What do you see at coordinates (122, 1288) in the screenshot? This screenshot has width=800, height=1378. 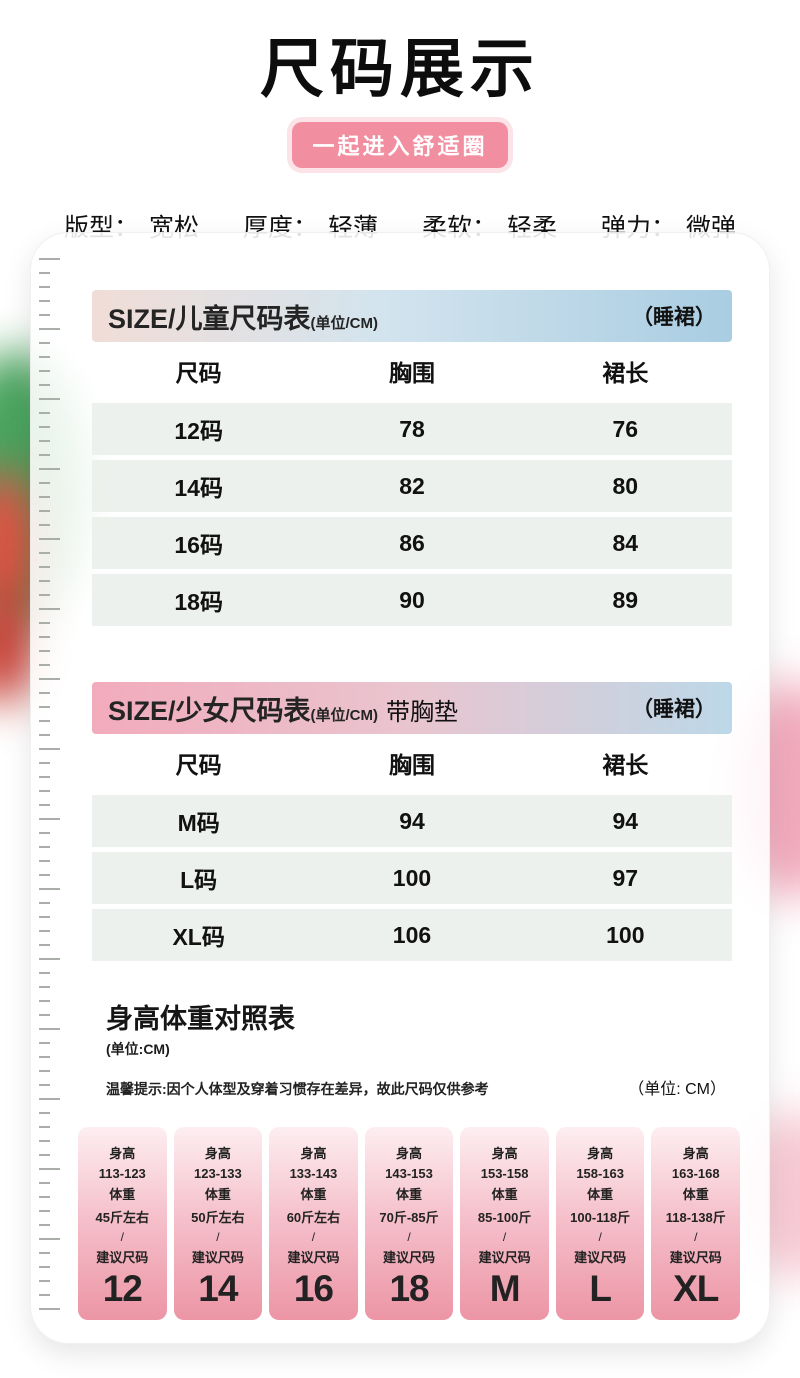 I see `card-size-value: 12` at bounding box center [122, 1288].